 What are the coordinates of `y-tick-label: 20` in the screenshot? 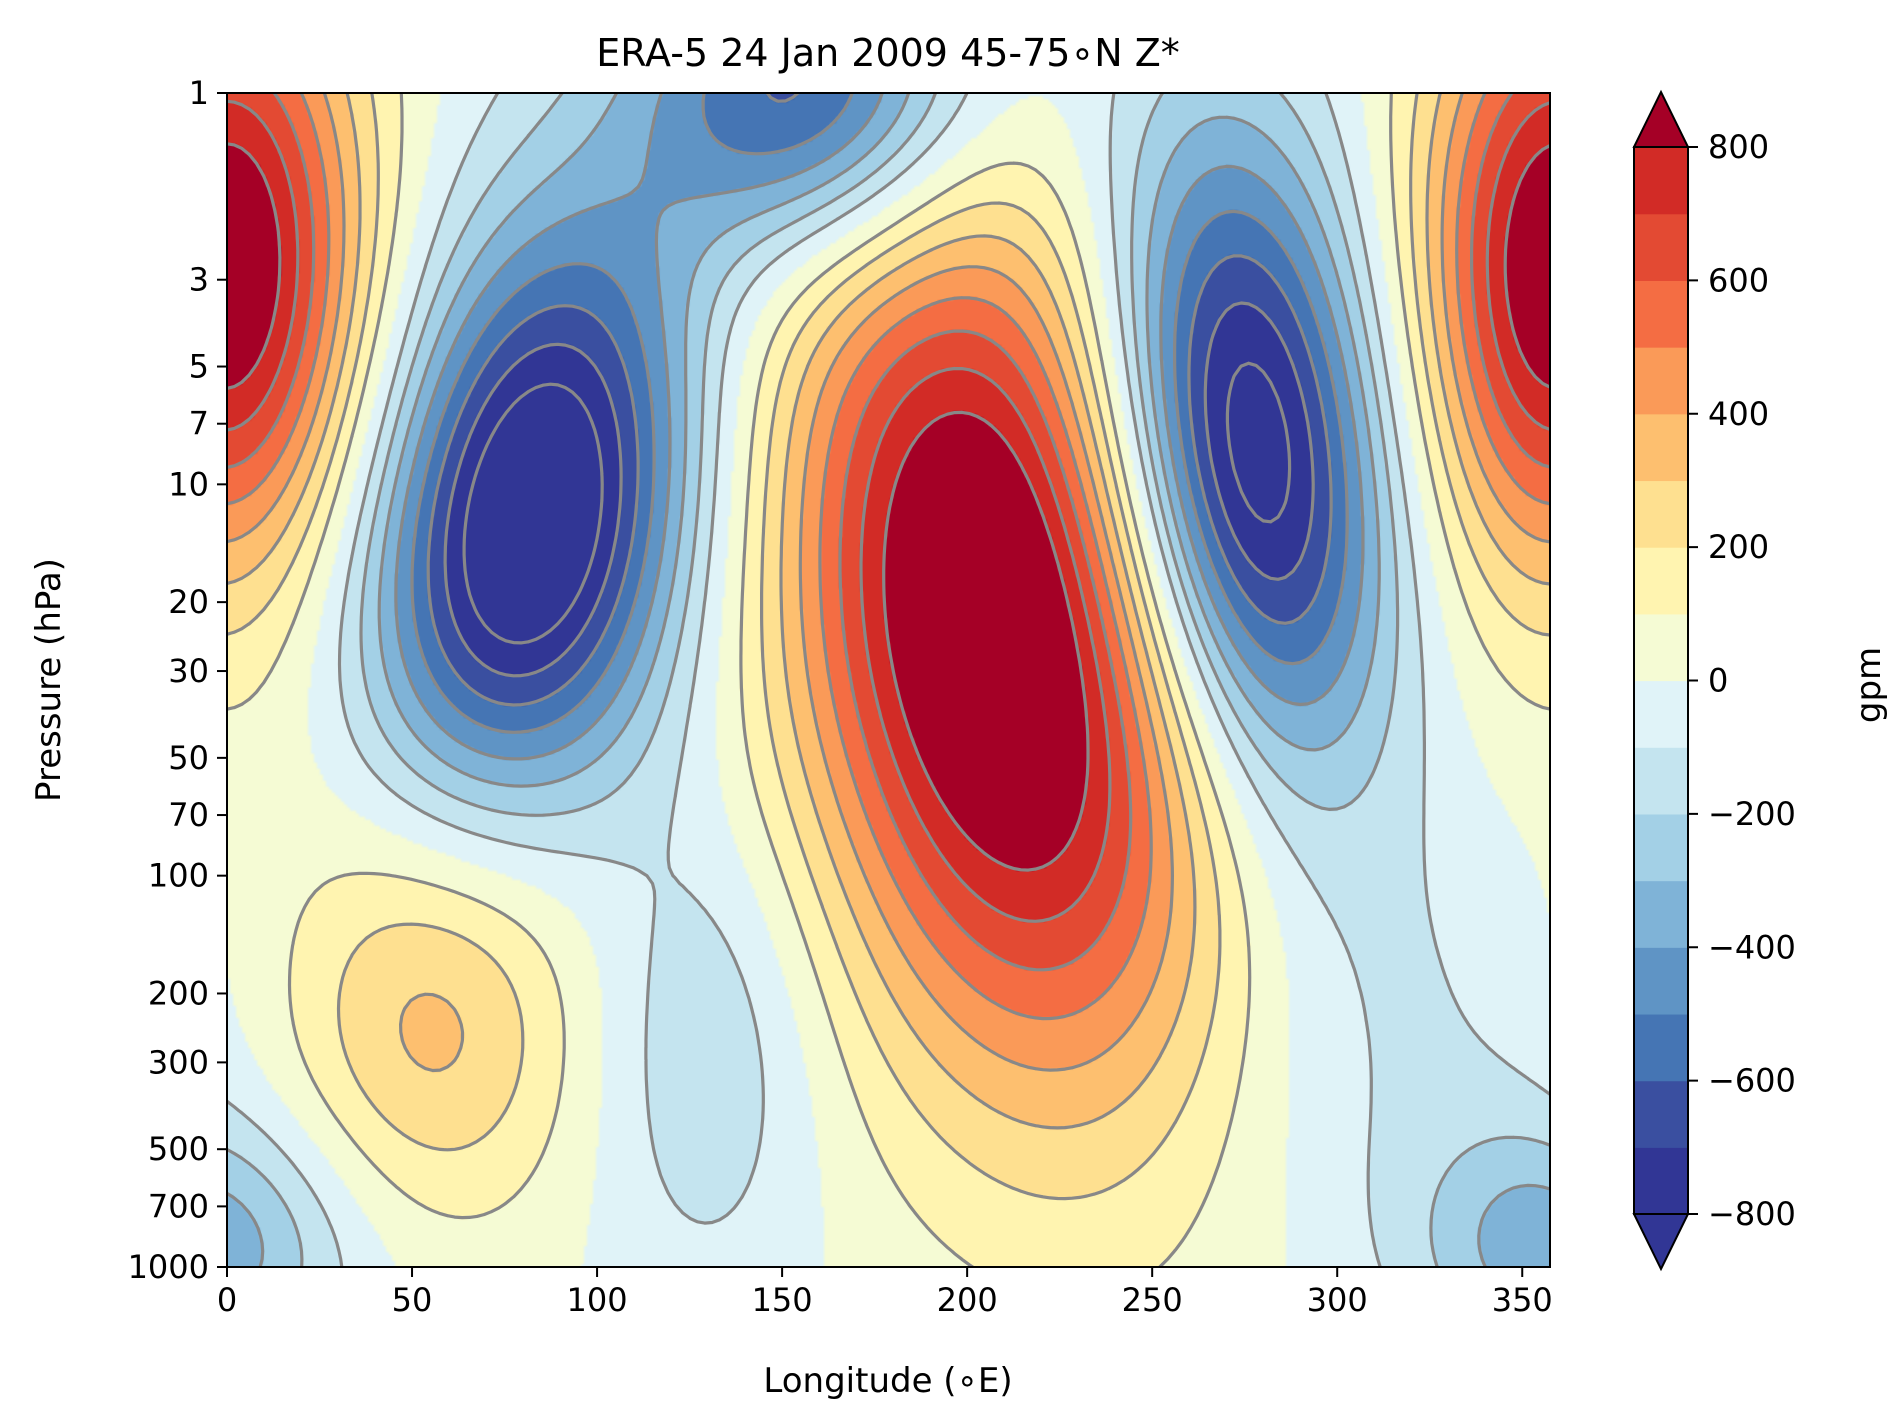 It's located at (188, 602).